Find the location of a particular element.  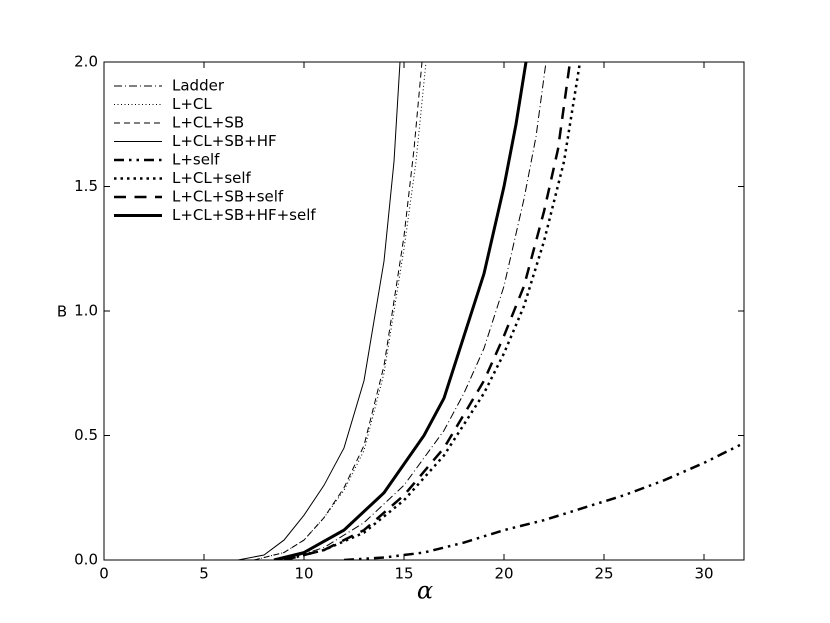

legend-label: L+CL is located at coordinates (192, 104).